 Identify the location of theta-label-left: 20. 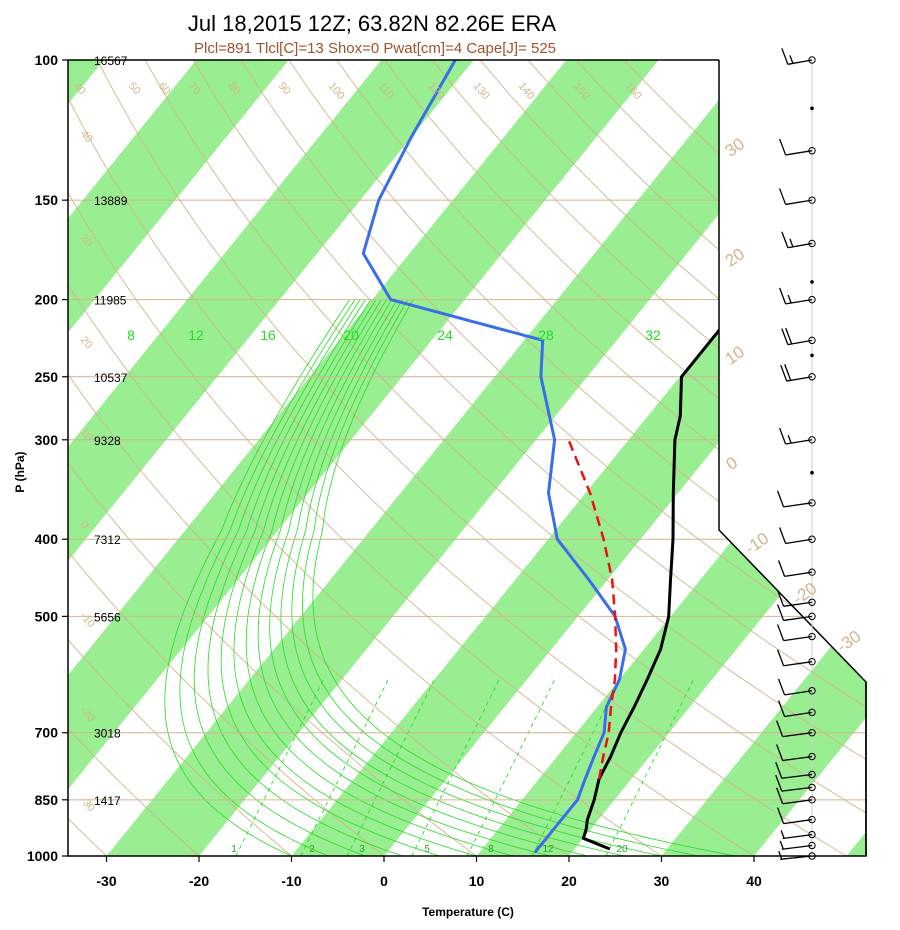
(86, 342).